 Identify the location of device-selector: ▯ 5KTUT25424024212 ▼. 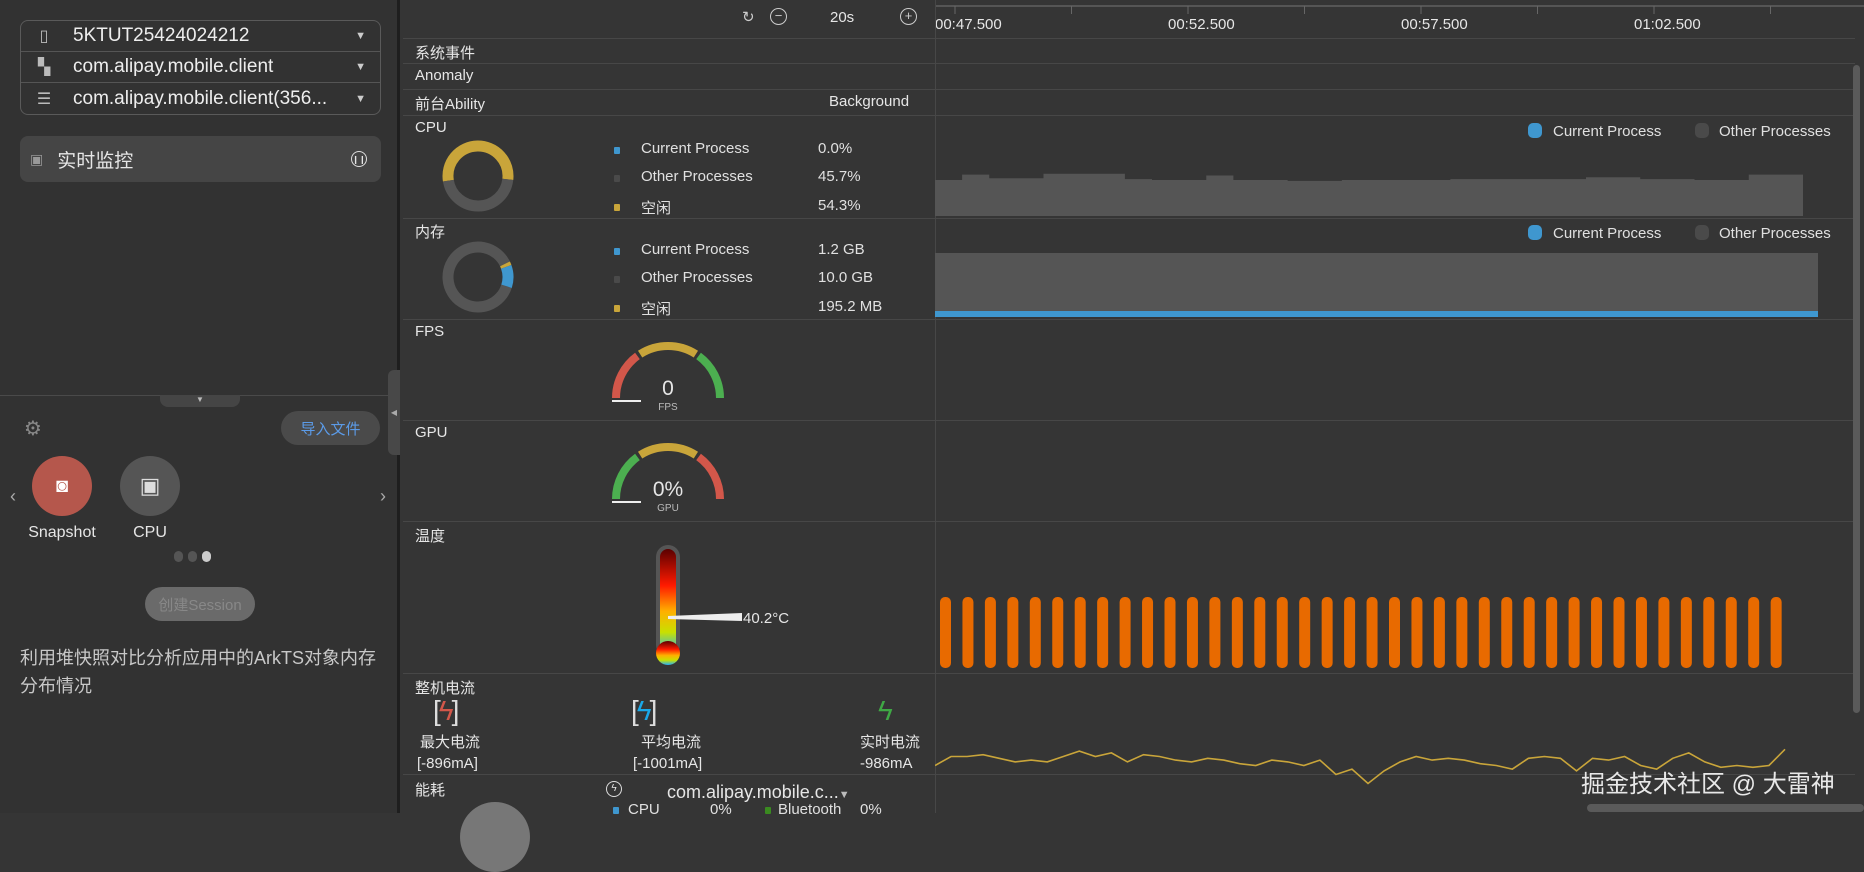
(200, 36).